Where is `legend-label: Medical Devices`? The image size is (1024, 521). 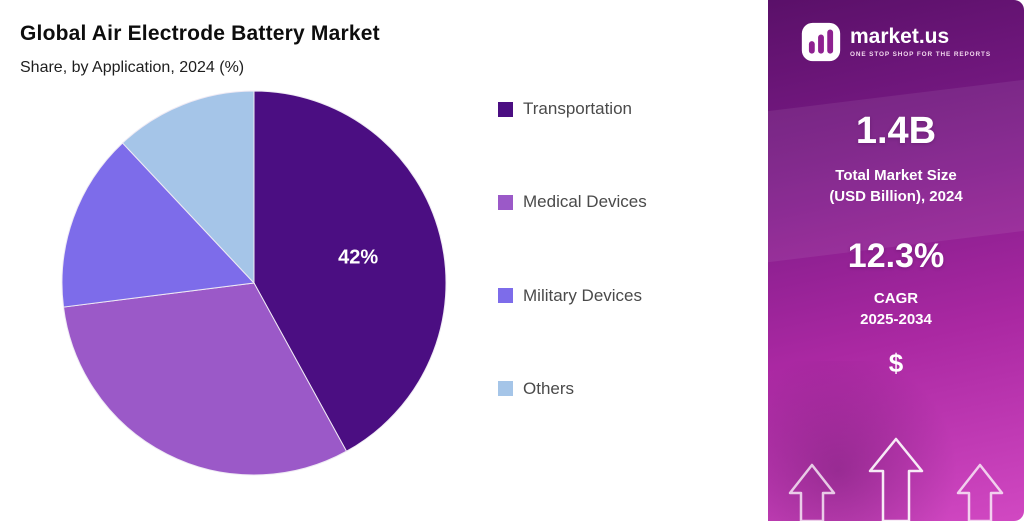
legend-label: Medical Devices is located at coordinates (585, 202).